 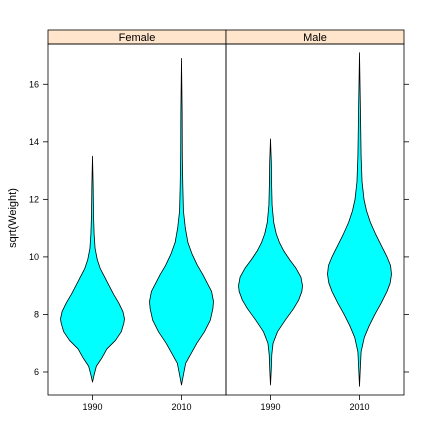 I want to click on y-tick-label: 6, so click(x=36, y=372).